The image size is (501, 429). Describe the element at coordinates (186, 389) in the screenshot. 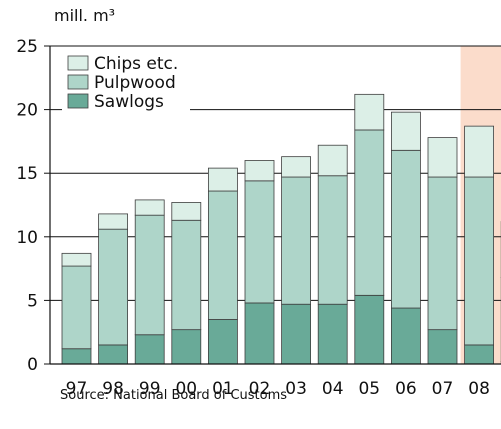

I see `x-tick-label-00: 00` at that location.